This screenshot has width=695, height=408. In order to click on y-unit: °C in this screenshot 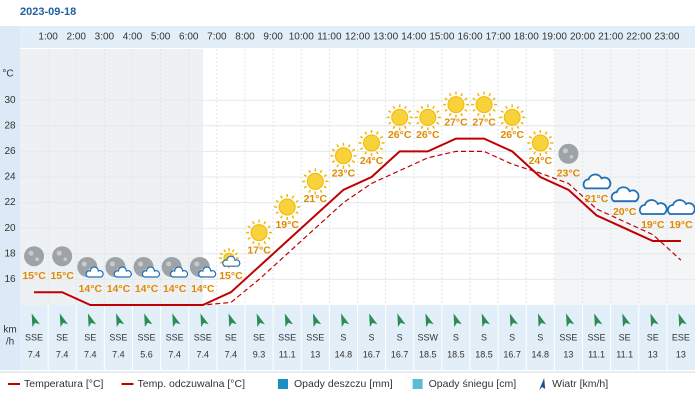, I will do `click(7, 74)`.